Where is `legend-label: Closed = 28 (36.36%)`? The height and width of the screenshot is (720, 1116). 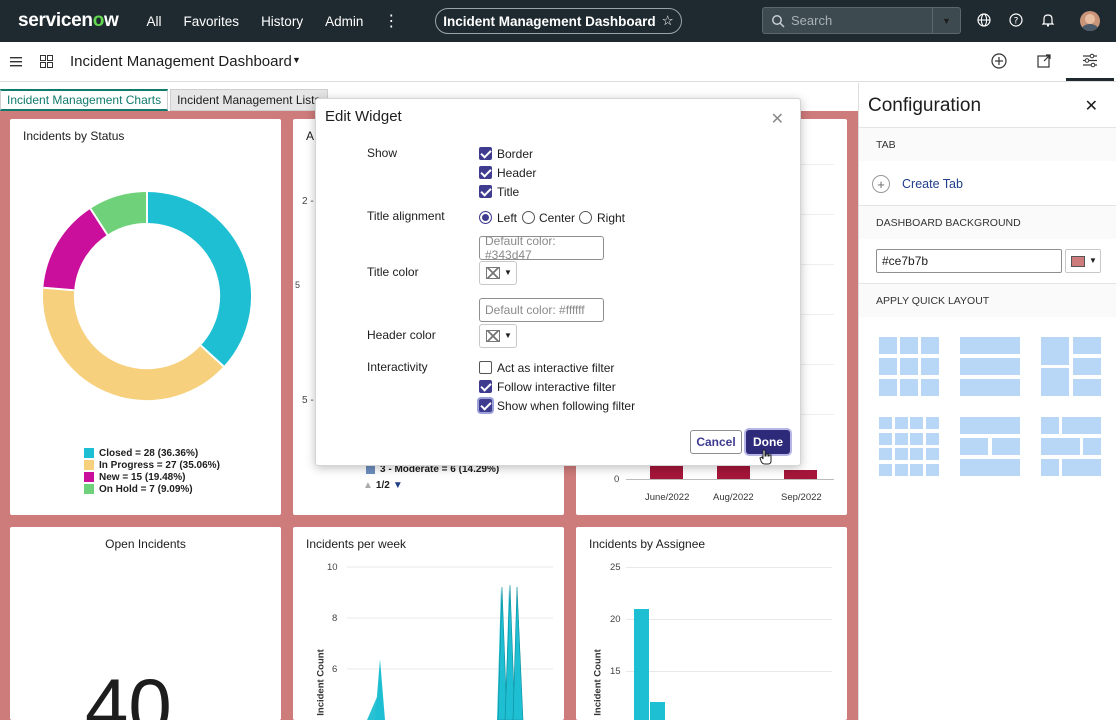
legend-label: Closed = 28 (36.36%) is located at coordinates (149, 453).